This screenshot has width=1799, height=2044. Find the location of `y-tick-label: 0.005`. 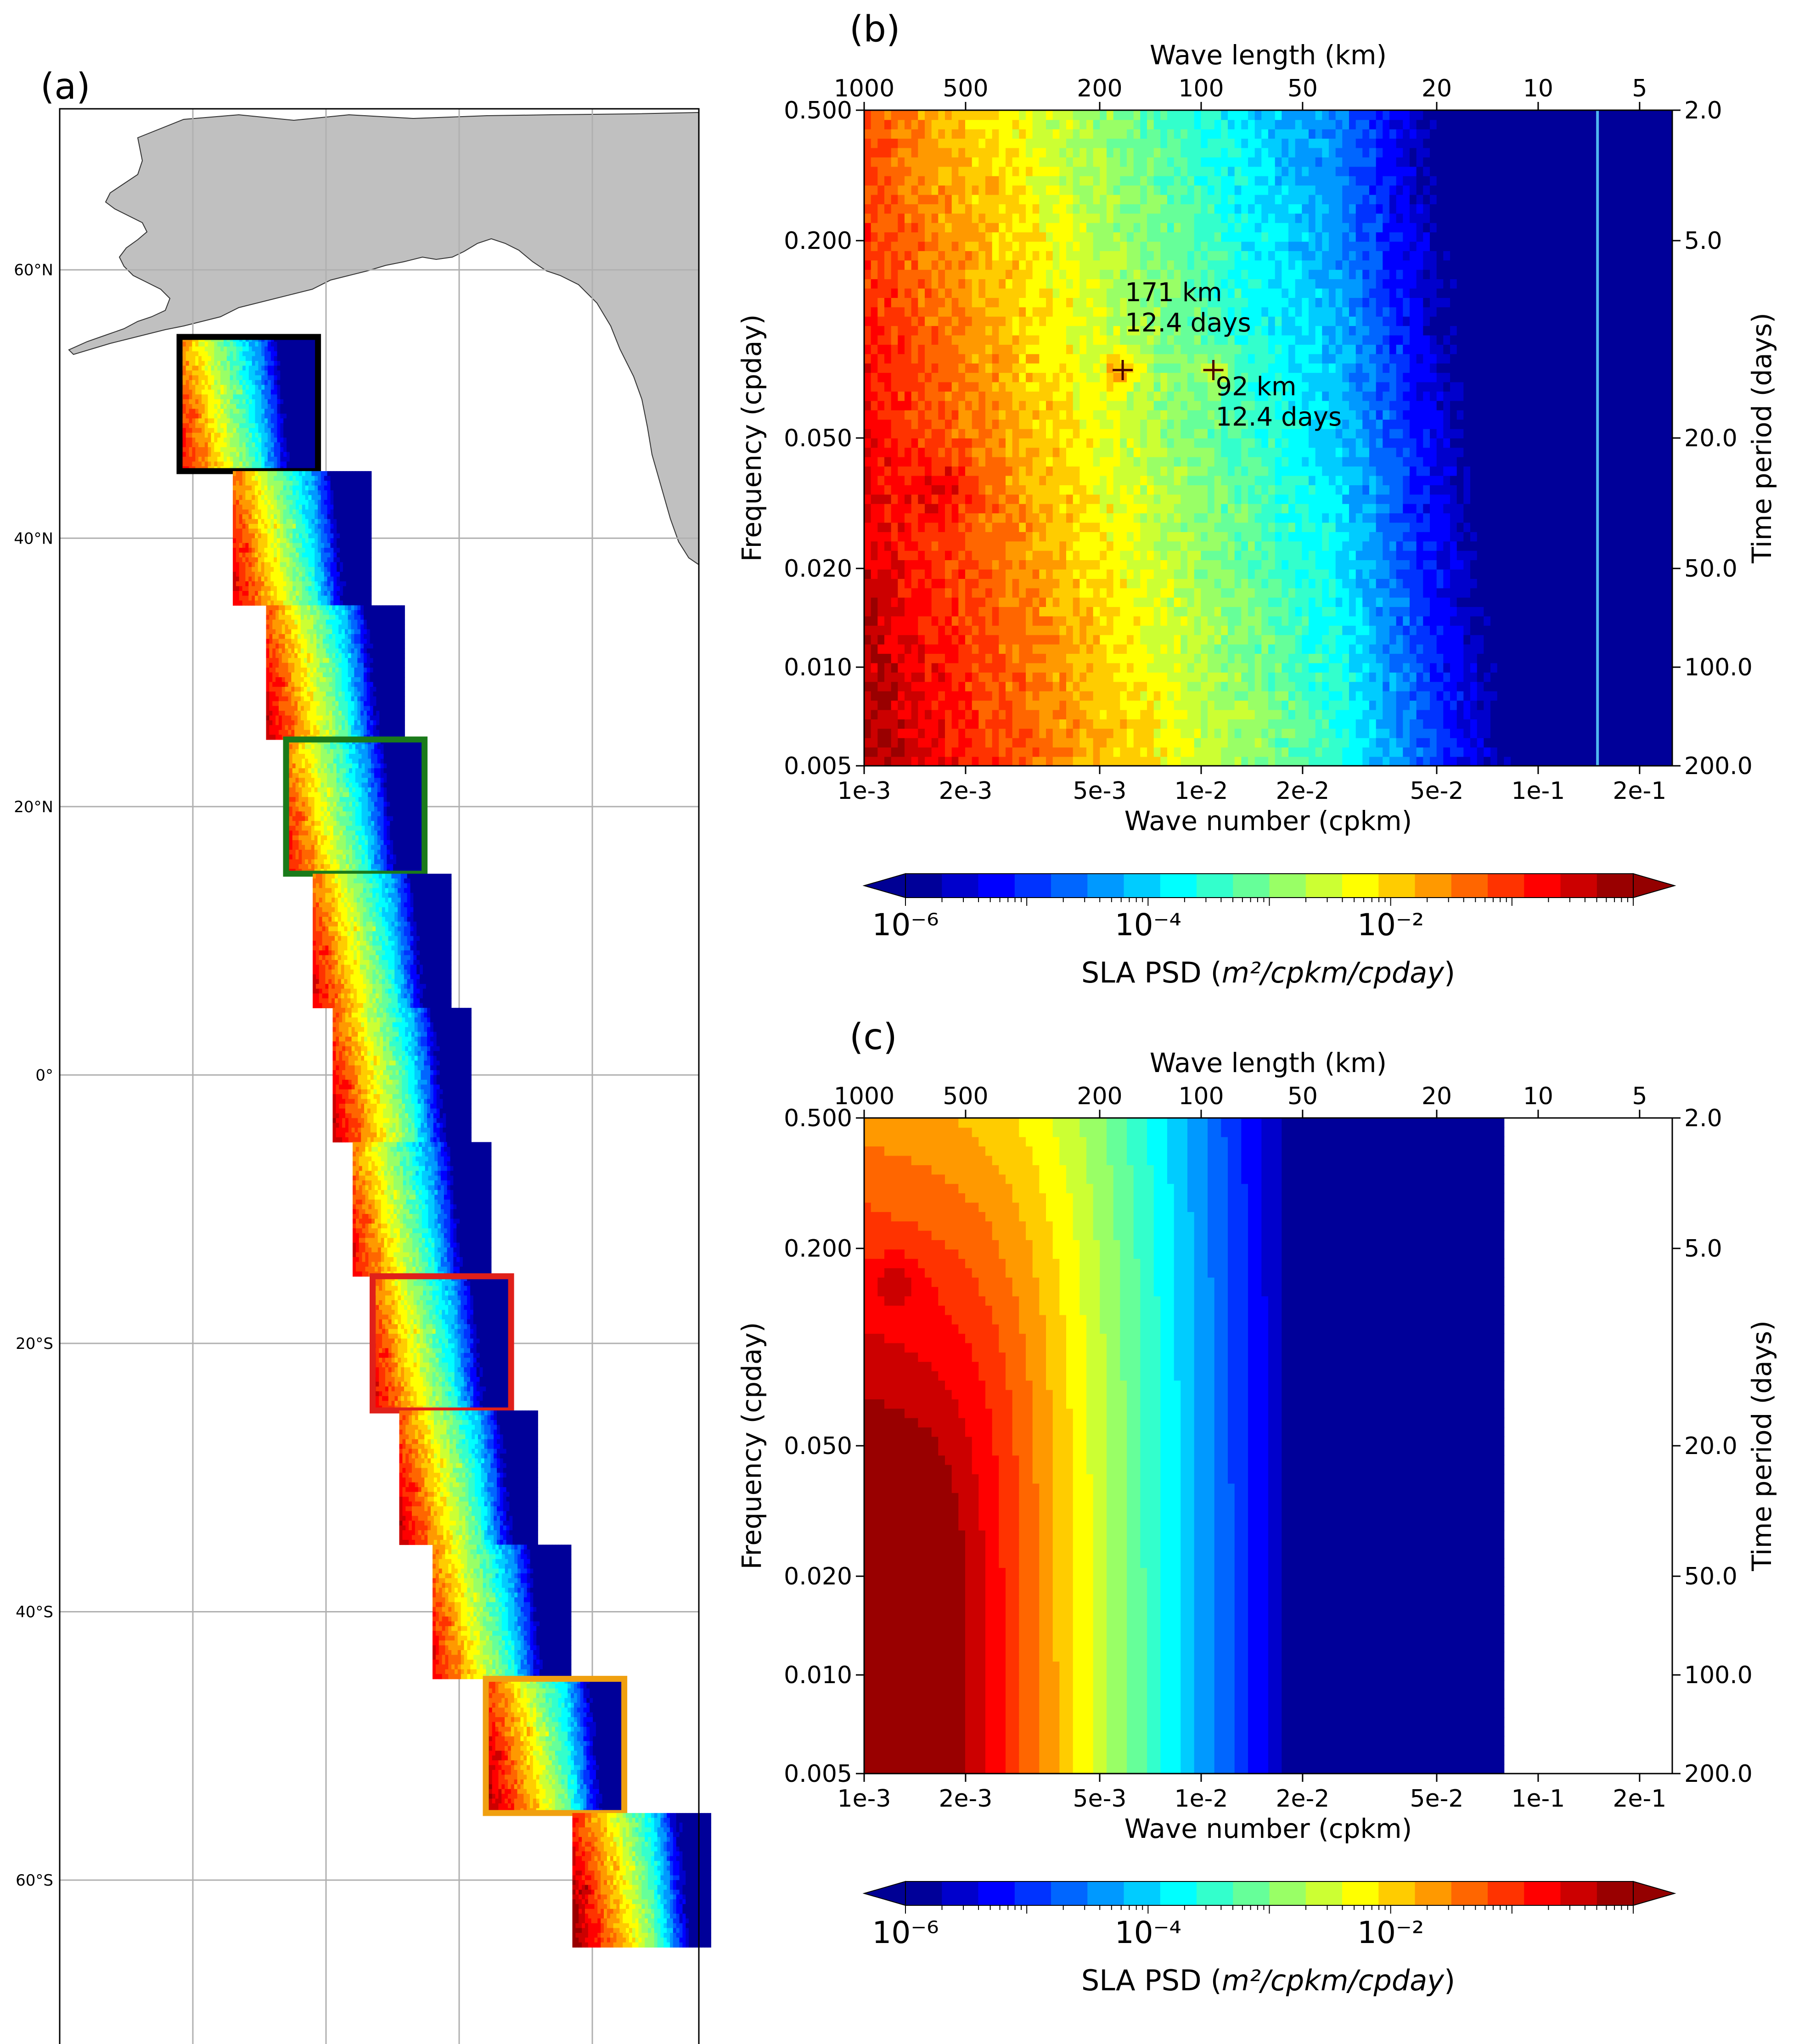

y-tick-label: 0.005 is located at coordinates (818, 766).